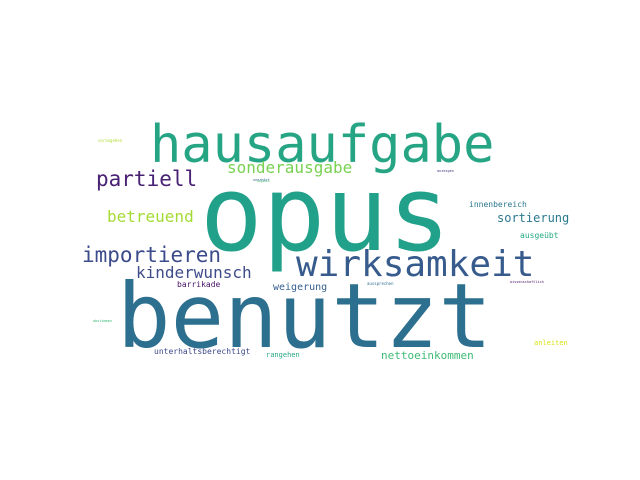 Image resolution: width=640 pixels, height=480 pixels. What do you see at coordinates (146, 179) in the screenshot?
I see `word-partiell: partiell` at bounding box center [146, 179].